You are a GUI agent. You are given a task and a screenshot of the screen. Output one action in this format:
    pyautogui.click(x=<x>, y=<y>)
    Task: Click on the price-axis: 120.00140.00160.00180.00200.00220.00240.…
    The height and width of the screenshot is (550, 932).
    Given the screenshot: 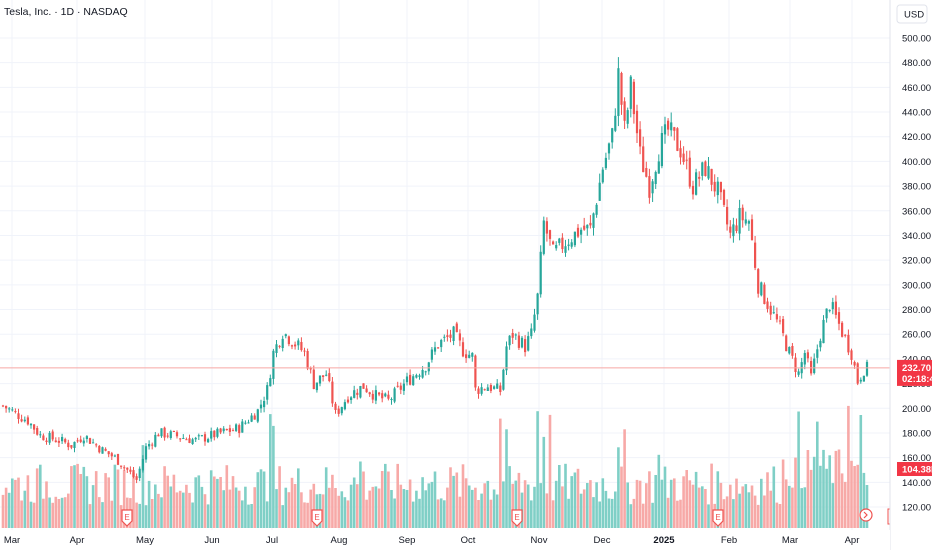 What is the action you would take?
    pyautogui.click(x=916, y=274)
    